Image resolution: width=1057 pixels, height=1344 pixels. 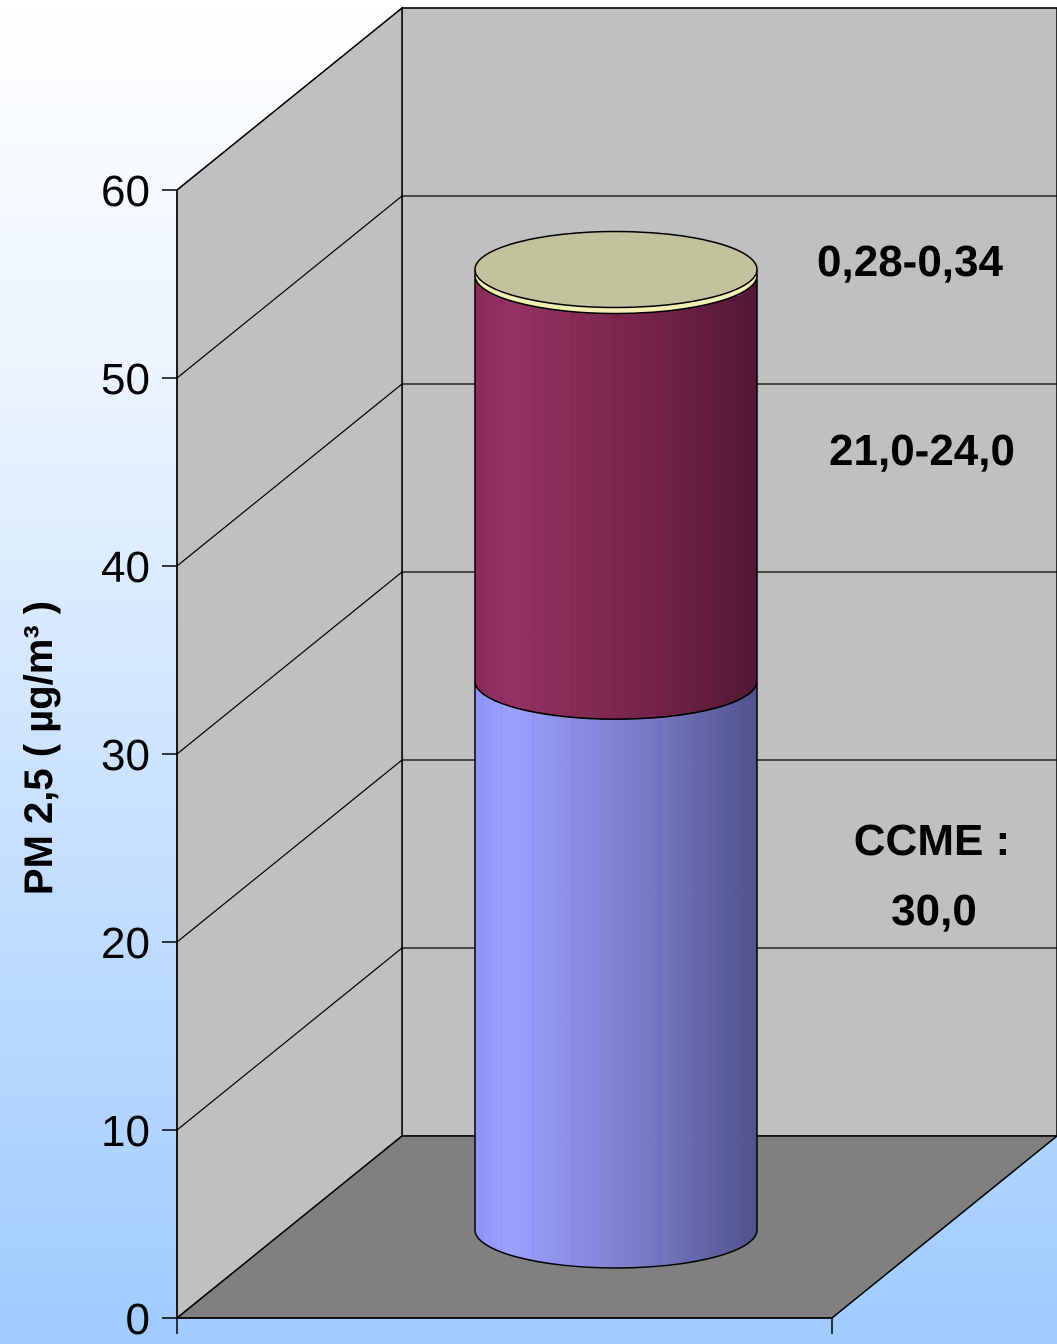 What do you see at coordinates (125, 379) in the screenshot?
I see `y-tick-label-50: 50` at bounding box center [125, 379].